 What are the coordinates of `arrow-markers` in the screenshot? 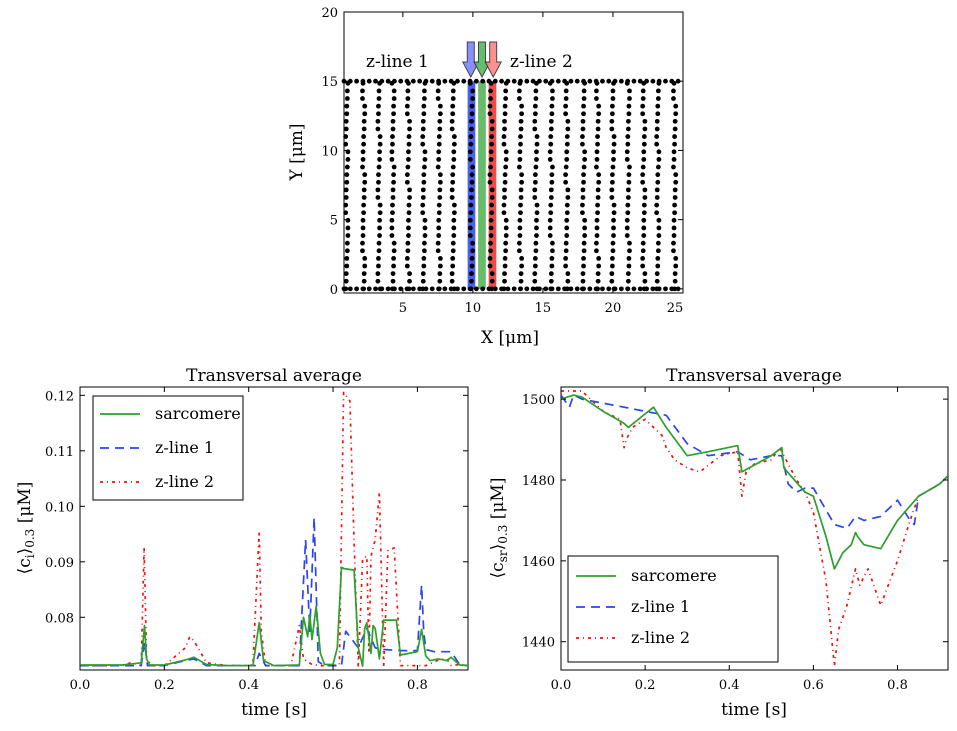 It's located at (482, 60).